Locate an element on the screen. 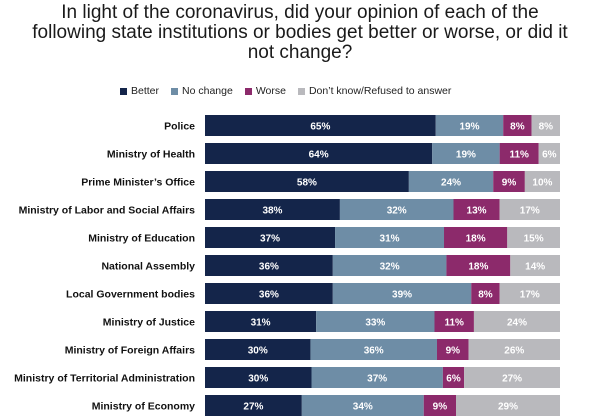 Image resolution: width=600 pixels, height=420 pixels. data-label: 27% is located at coordinates (253, 407).